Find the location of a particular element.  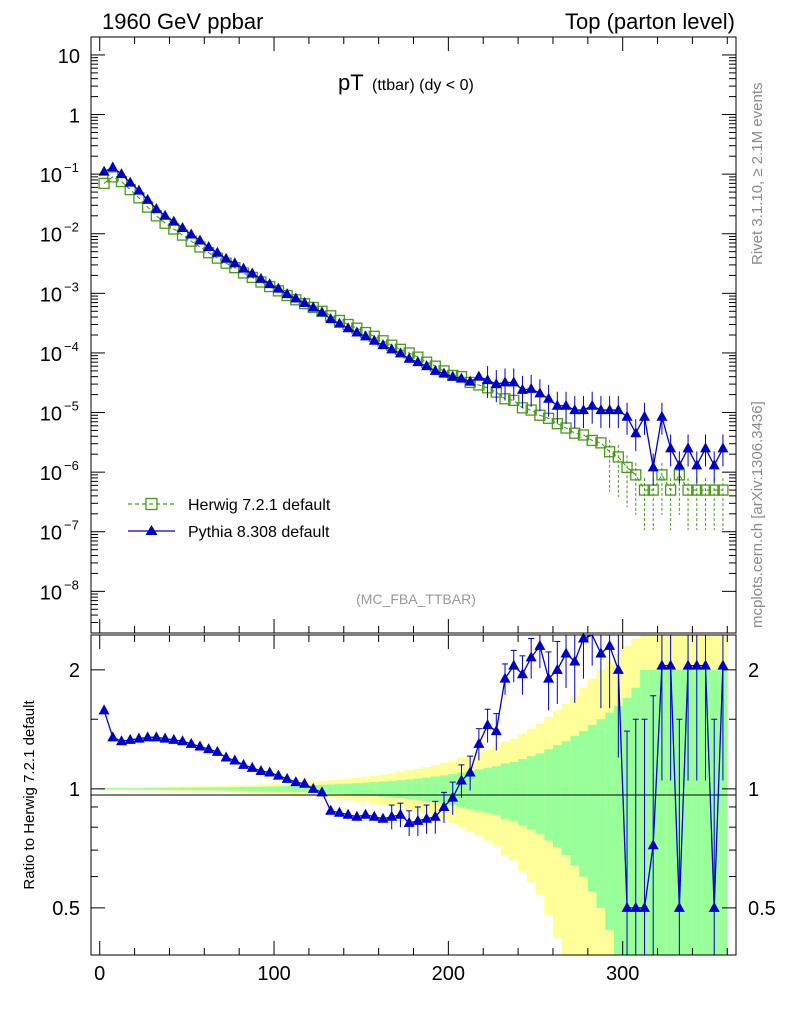

process-label: Top (parton level) is located at coordinates (650, 21).